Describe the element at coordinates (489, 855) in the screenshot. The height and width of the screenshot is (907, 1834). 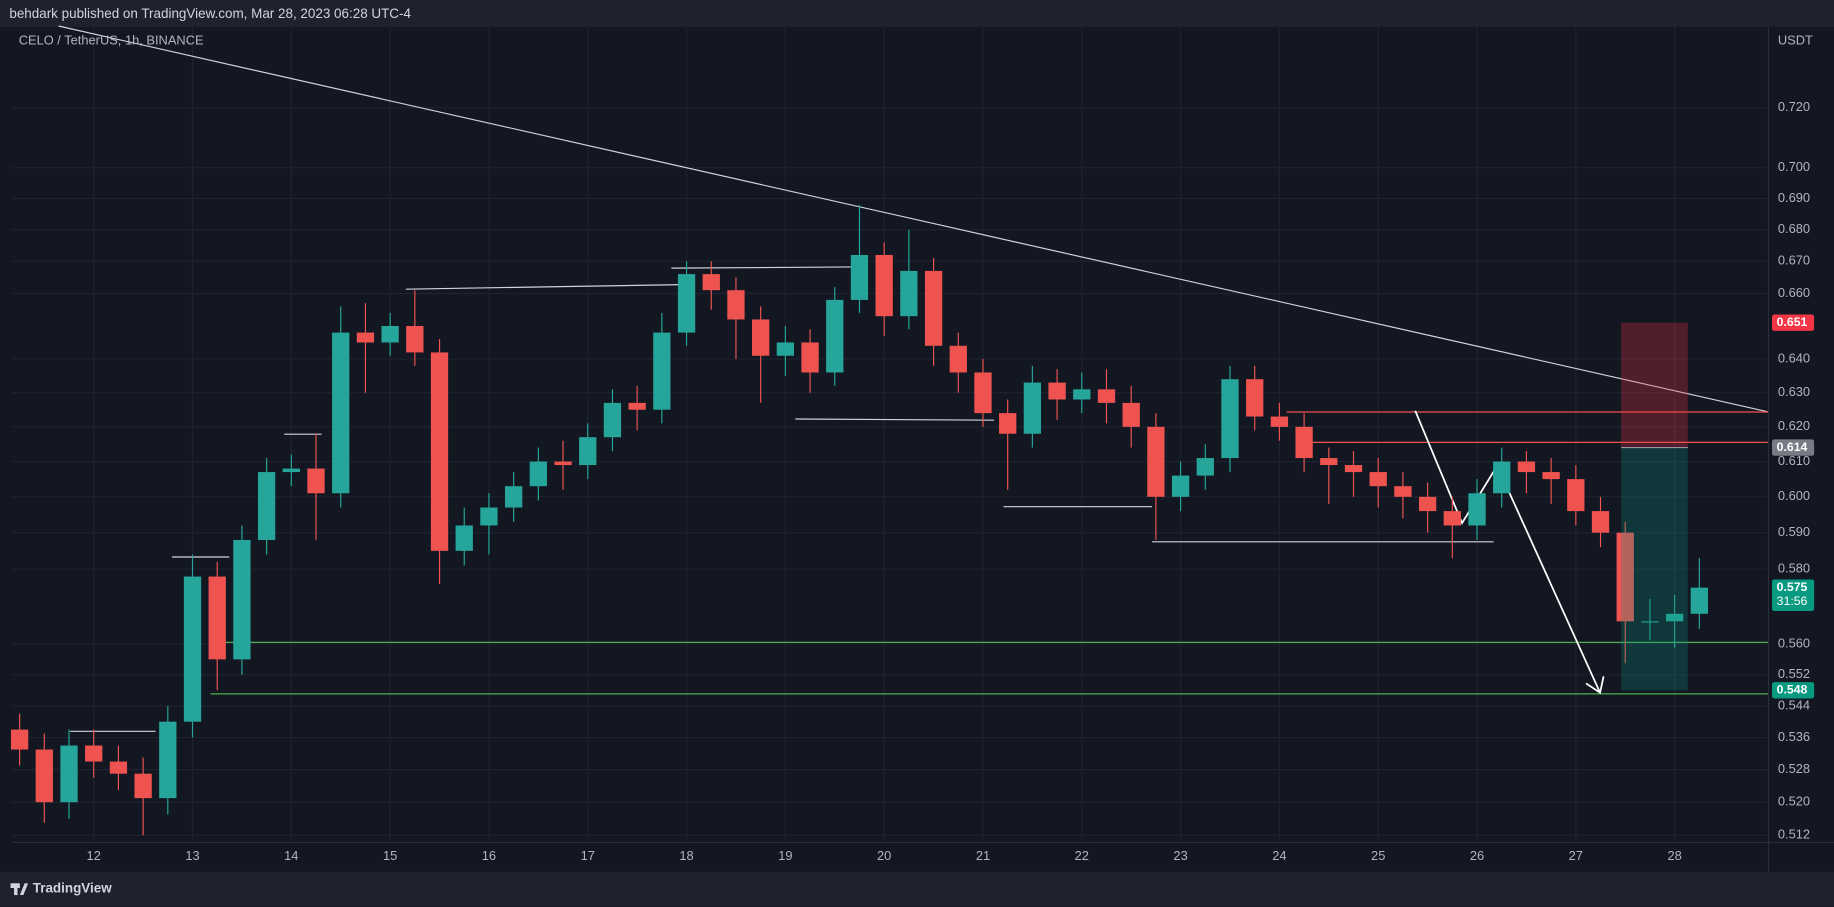
I see `x-tick-label: 16` at that location.